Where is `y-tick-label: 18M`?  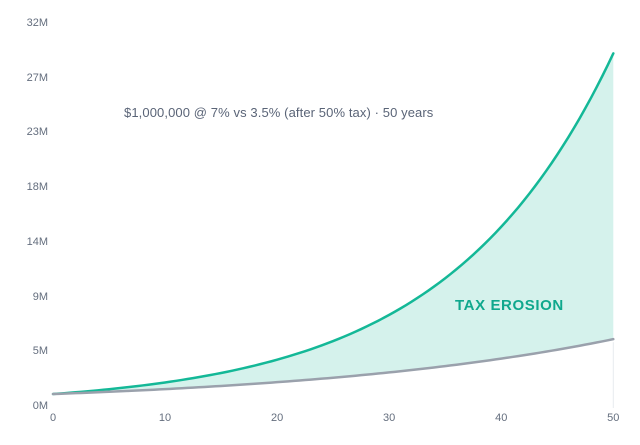
y-tick-label: 18M is located at coordinates (37, 187).